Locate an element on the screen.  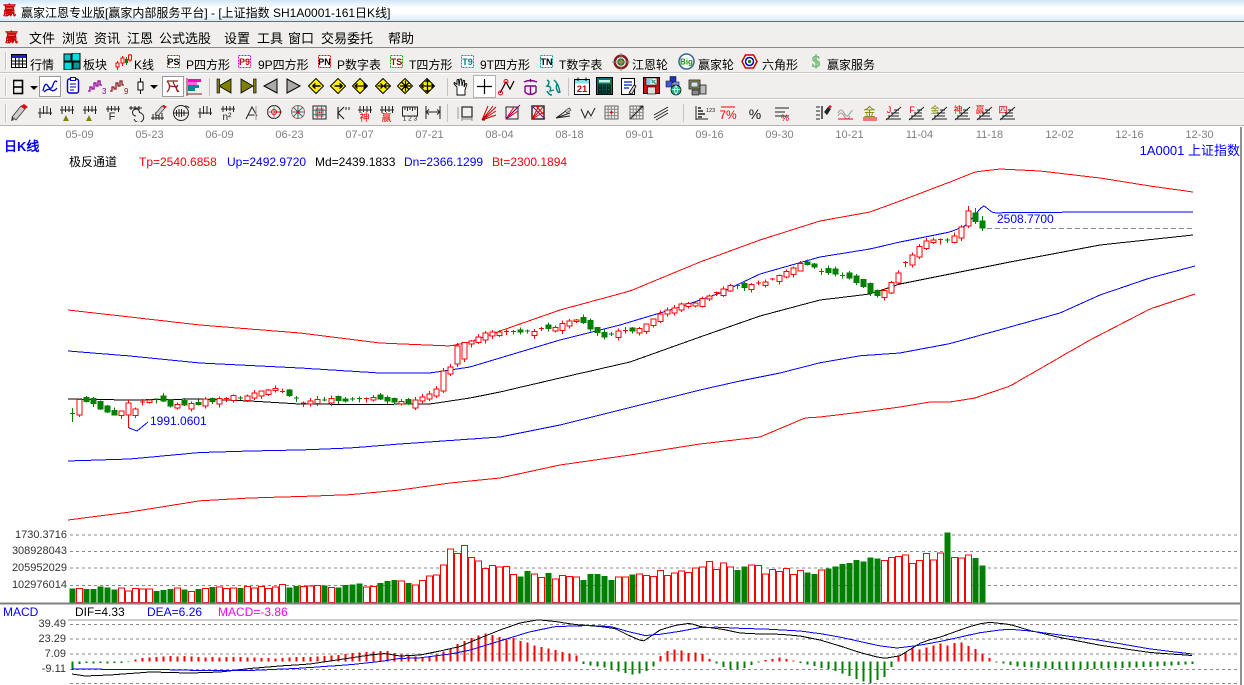
svg-text: 07-07 is located at coordinates (359, 135).